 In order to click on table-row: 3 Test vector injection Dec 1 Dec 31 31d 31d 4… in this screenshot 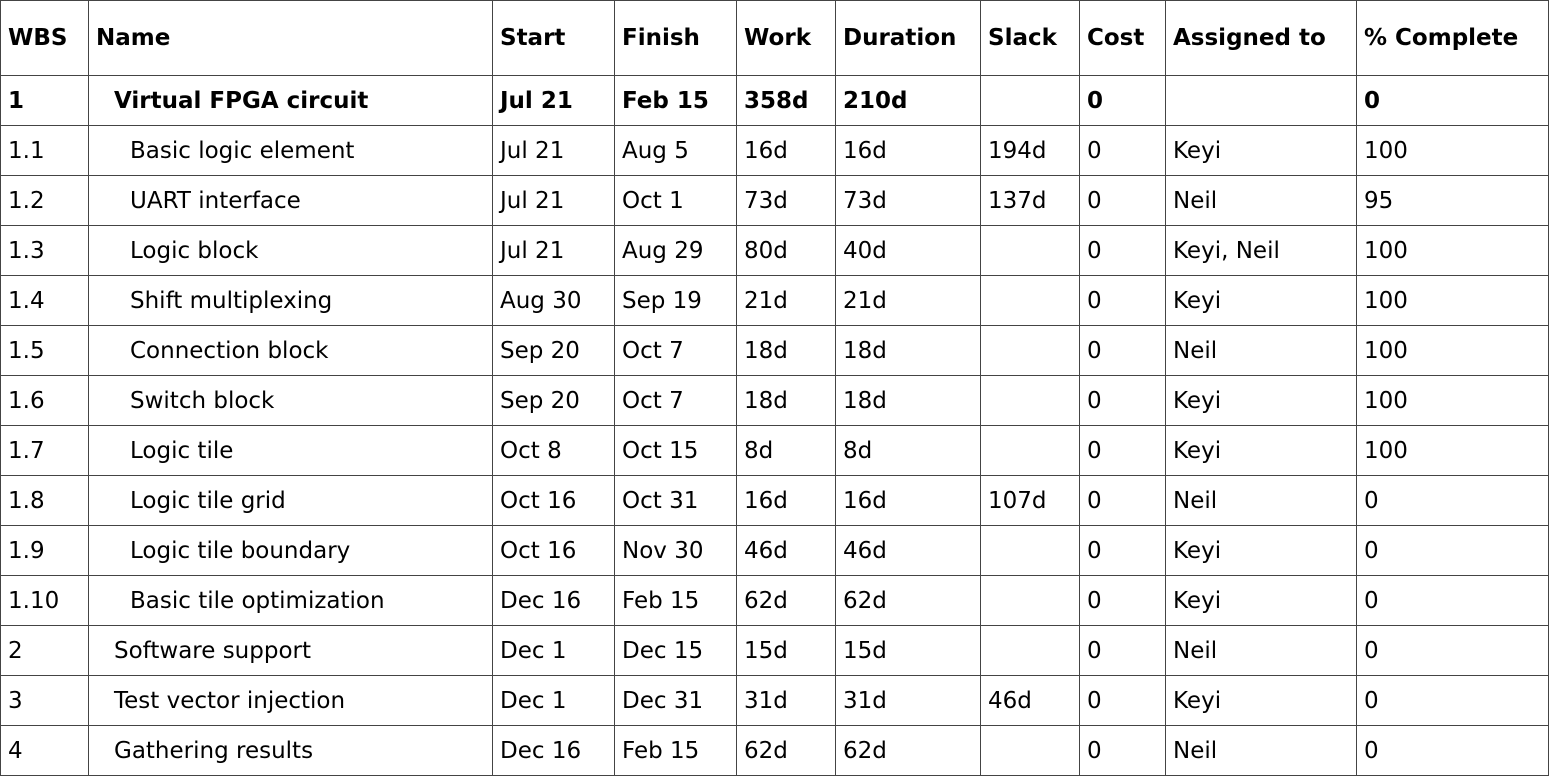, I will do `click(774, 700)`.